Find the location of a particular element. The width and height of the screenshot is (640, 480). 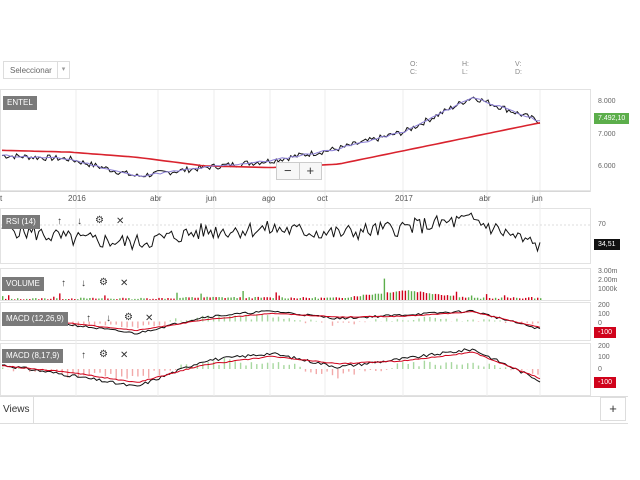

moving-average-long-line is located at coordinates (271, 145).